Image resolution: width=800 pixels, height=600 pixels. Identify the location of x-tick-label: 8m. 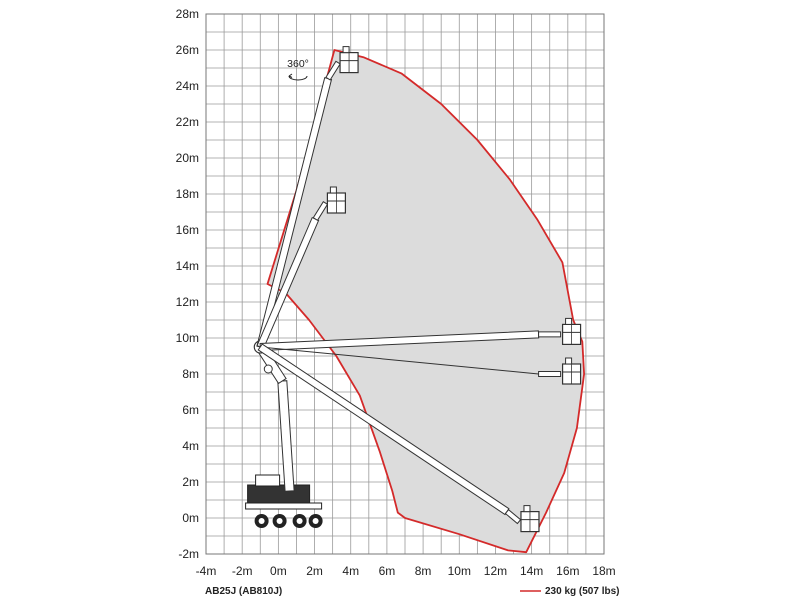
(423, 571).